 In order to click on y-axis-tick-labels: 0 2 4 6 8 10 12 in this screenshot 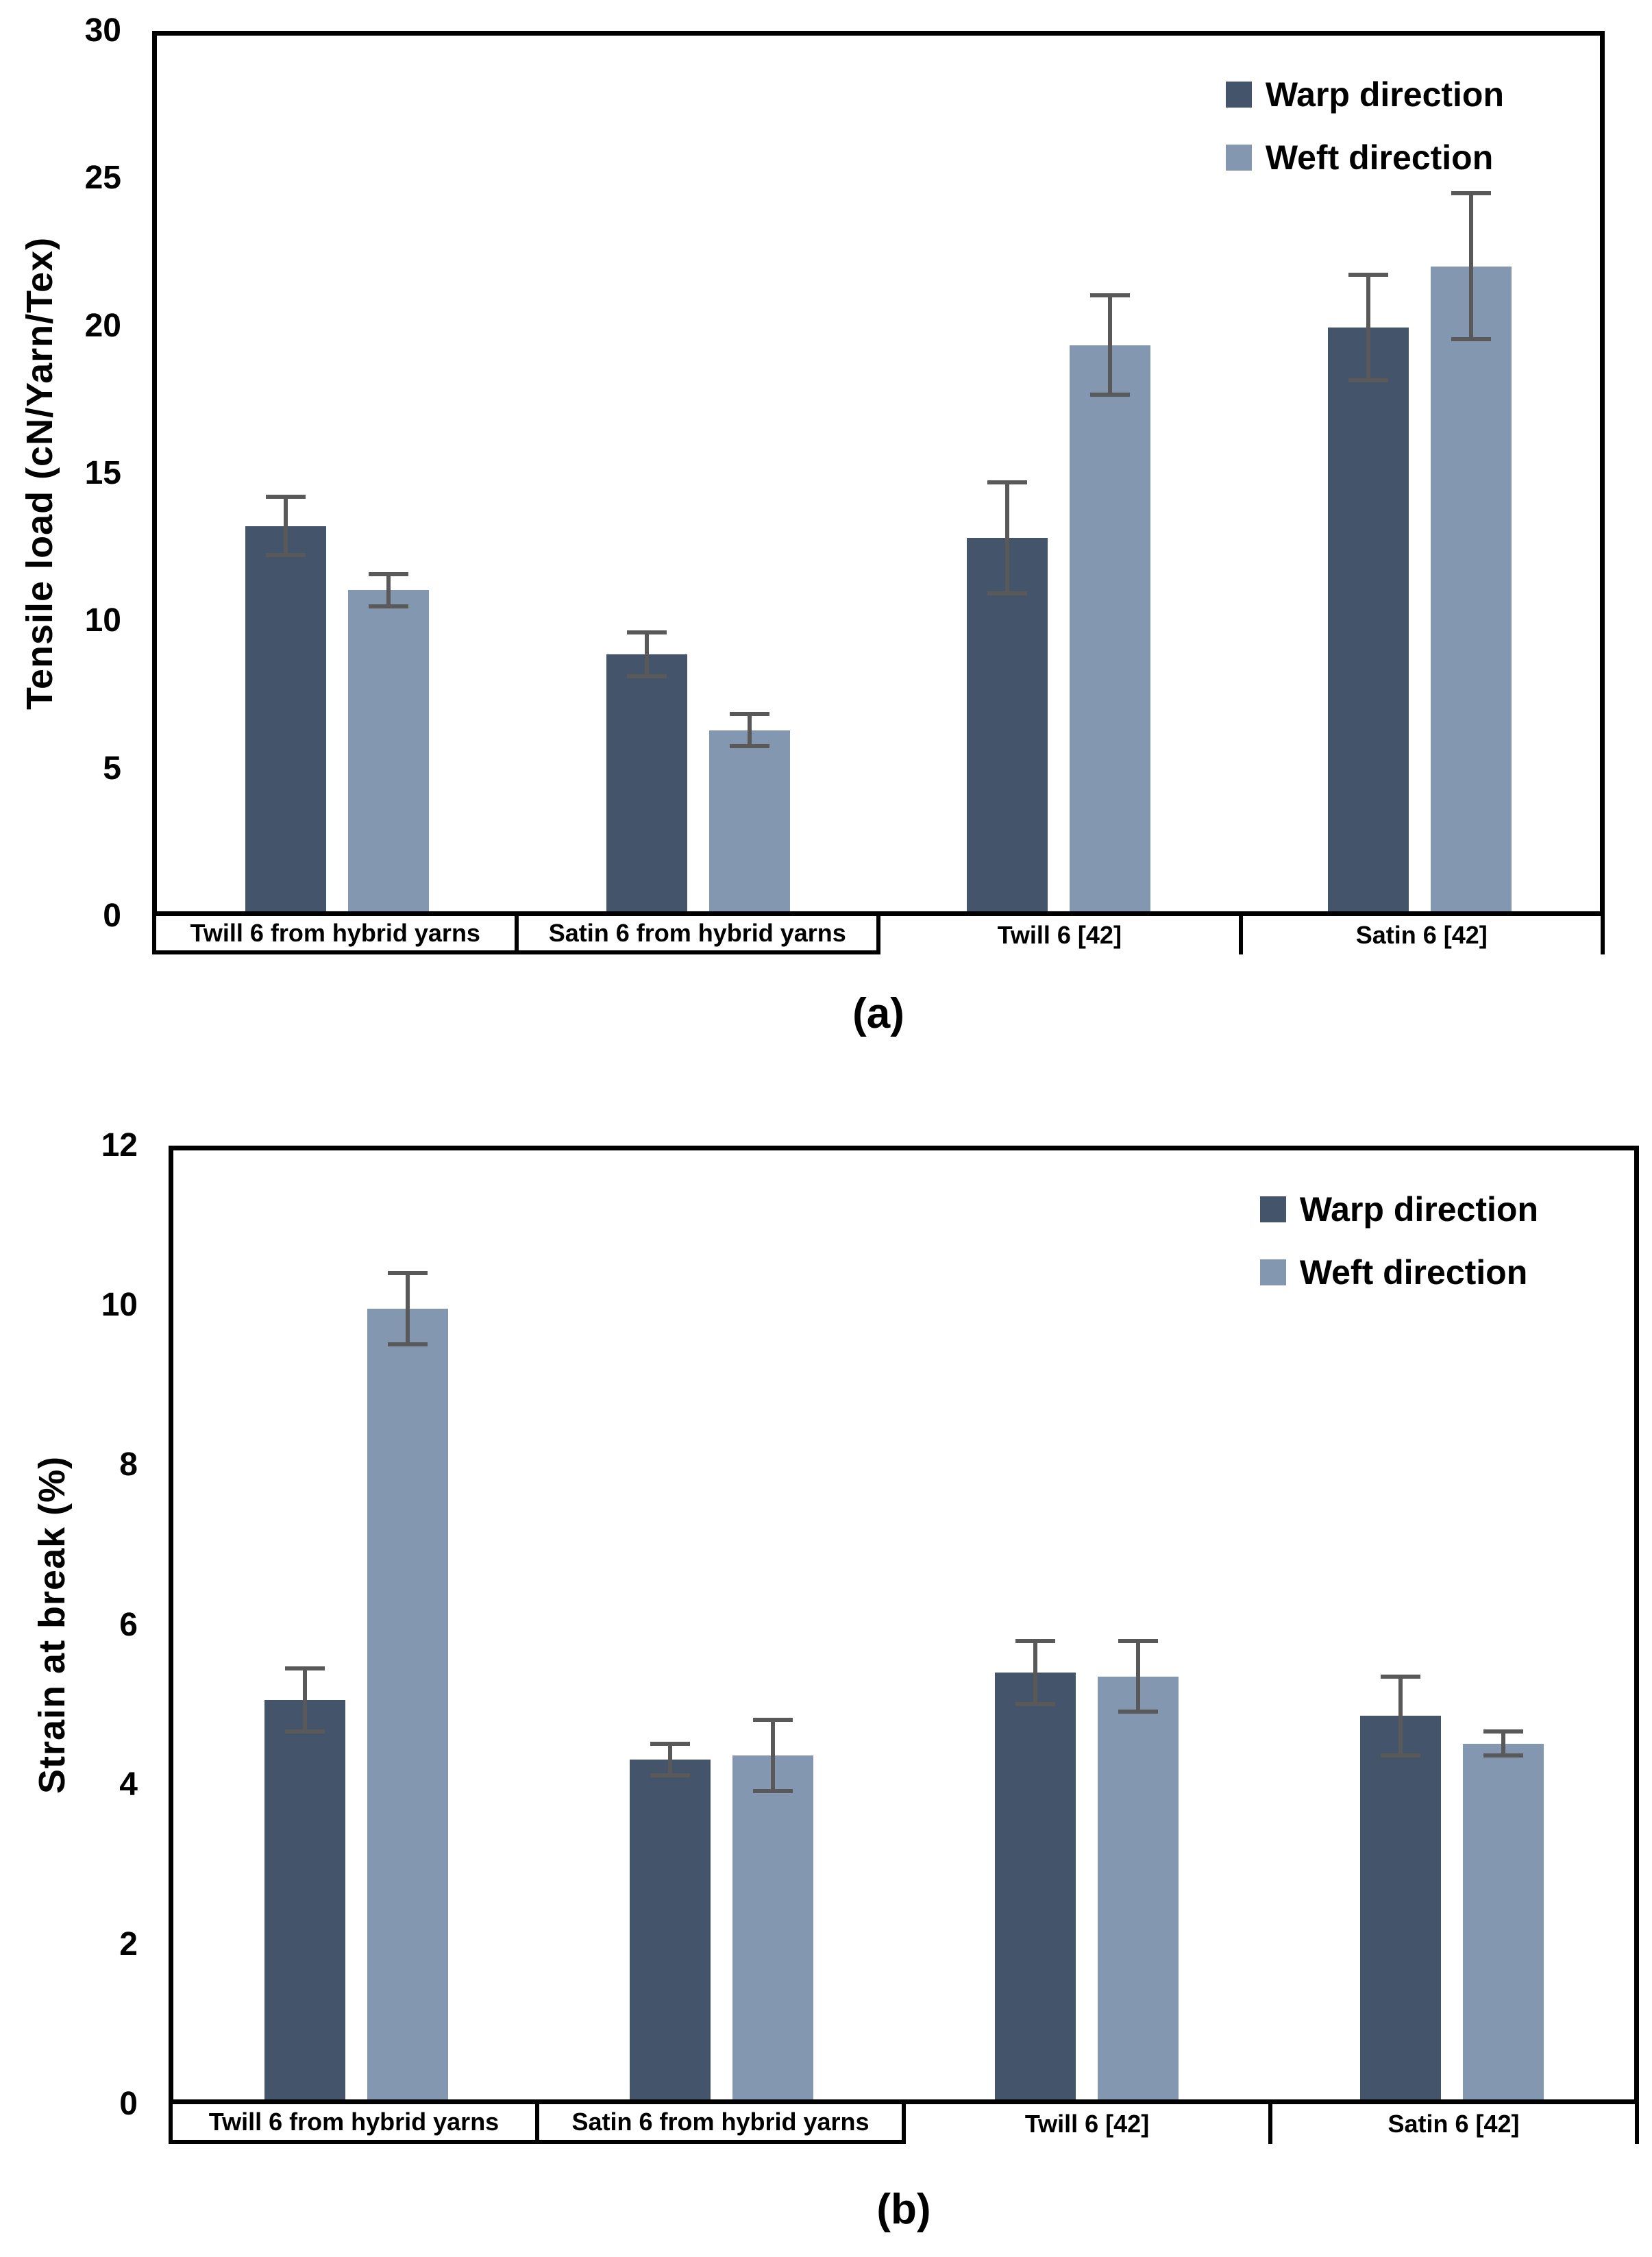, I will do `click(75, 1624)`.